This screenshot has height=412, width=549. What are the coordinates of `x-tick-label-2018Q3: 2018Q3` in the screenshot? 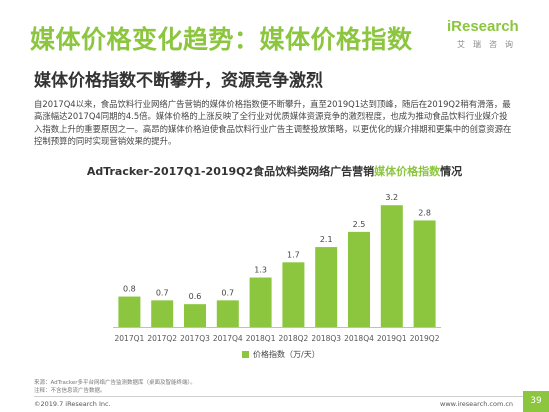 It's located at (326, 338).